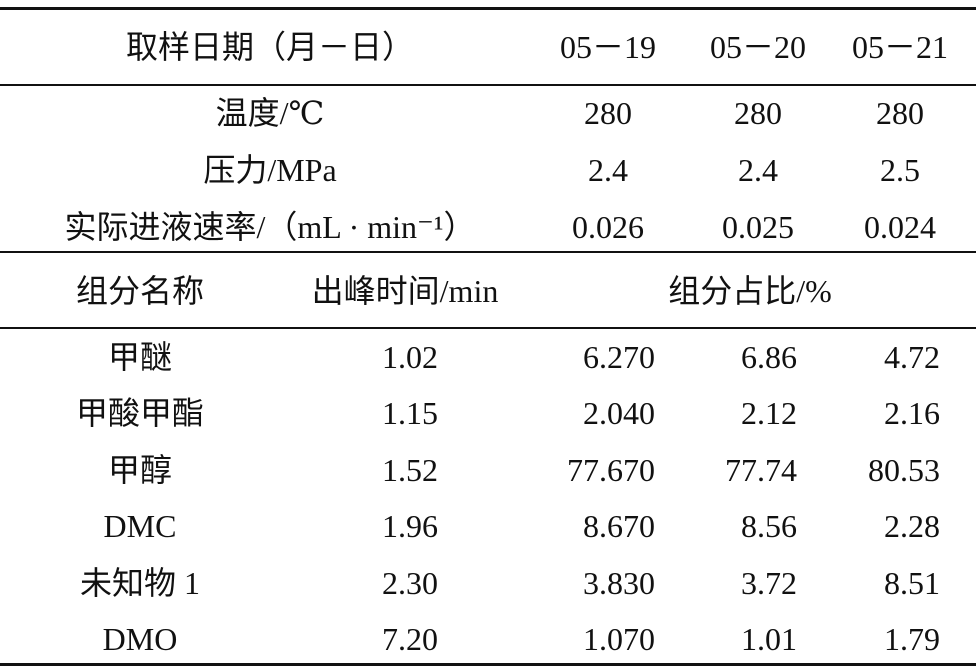 The height and width of the screenshot is (672, 976). What do you see at coordinates (757, 47) in the screenshot?
I see `header-date: 05－20` at bounding box center [757, 47].